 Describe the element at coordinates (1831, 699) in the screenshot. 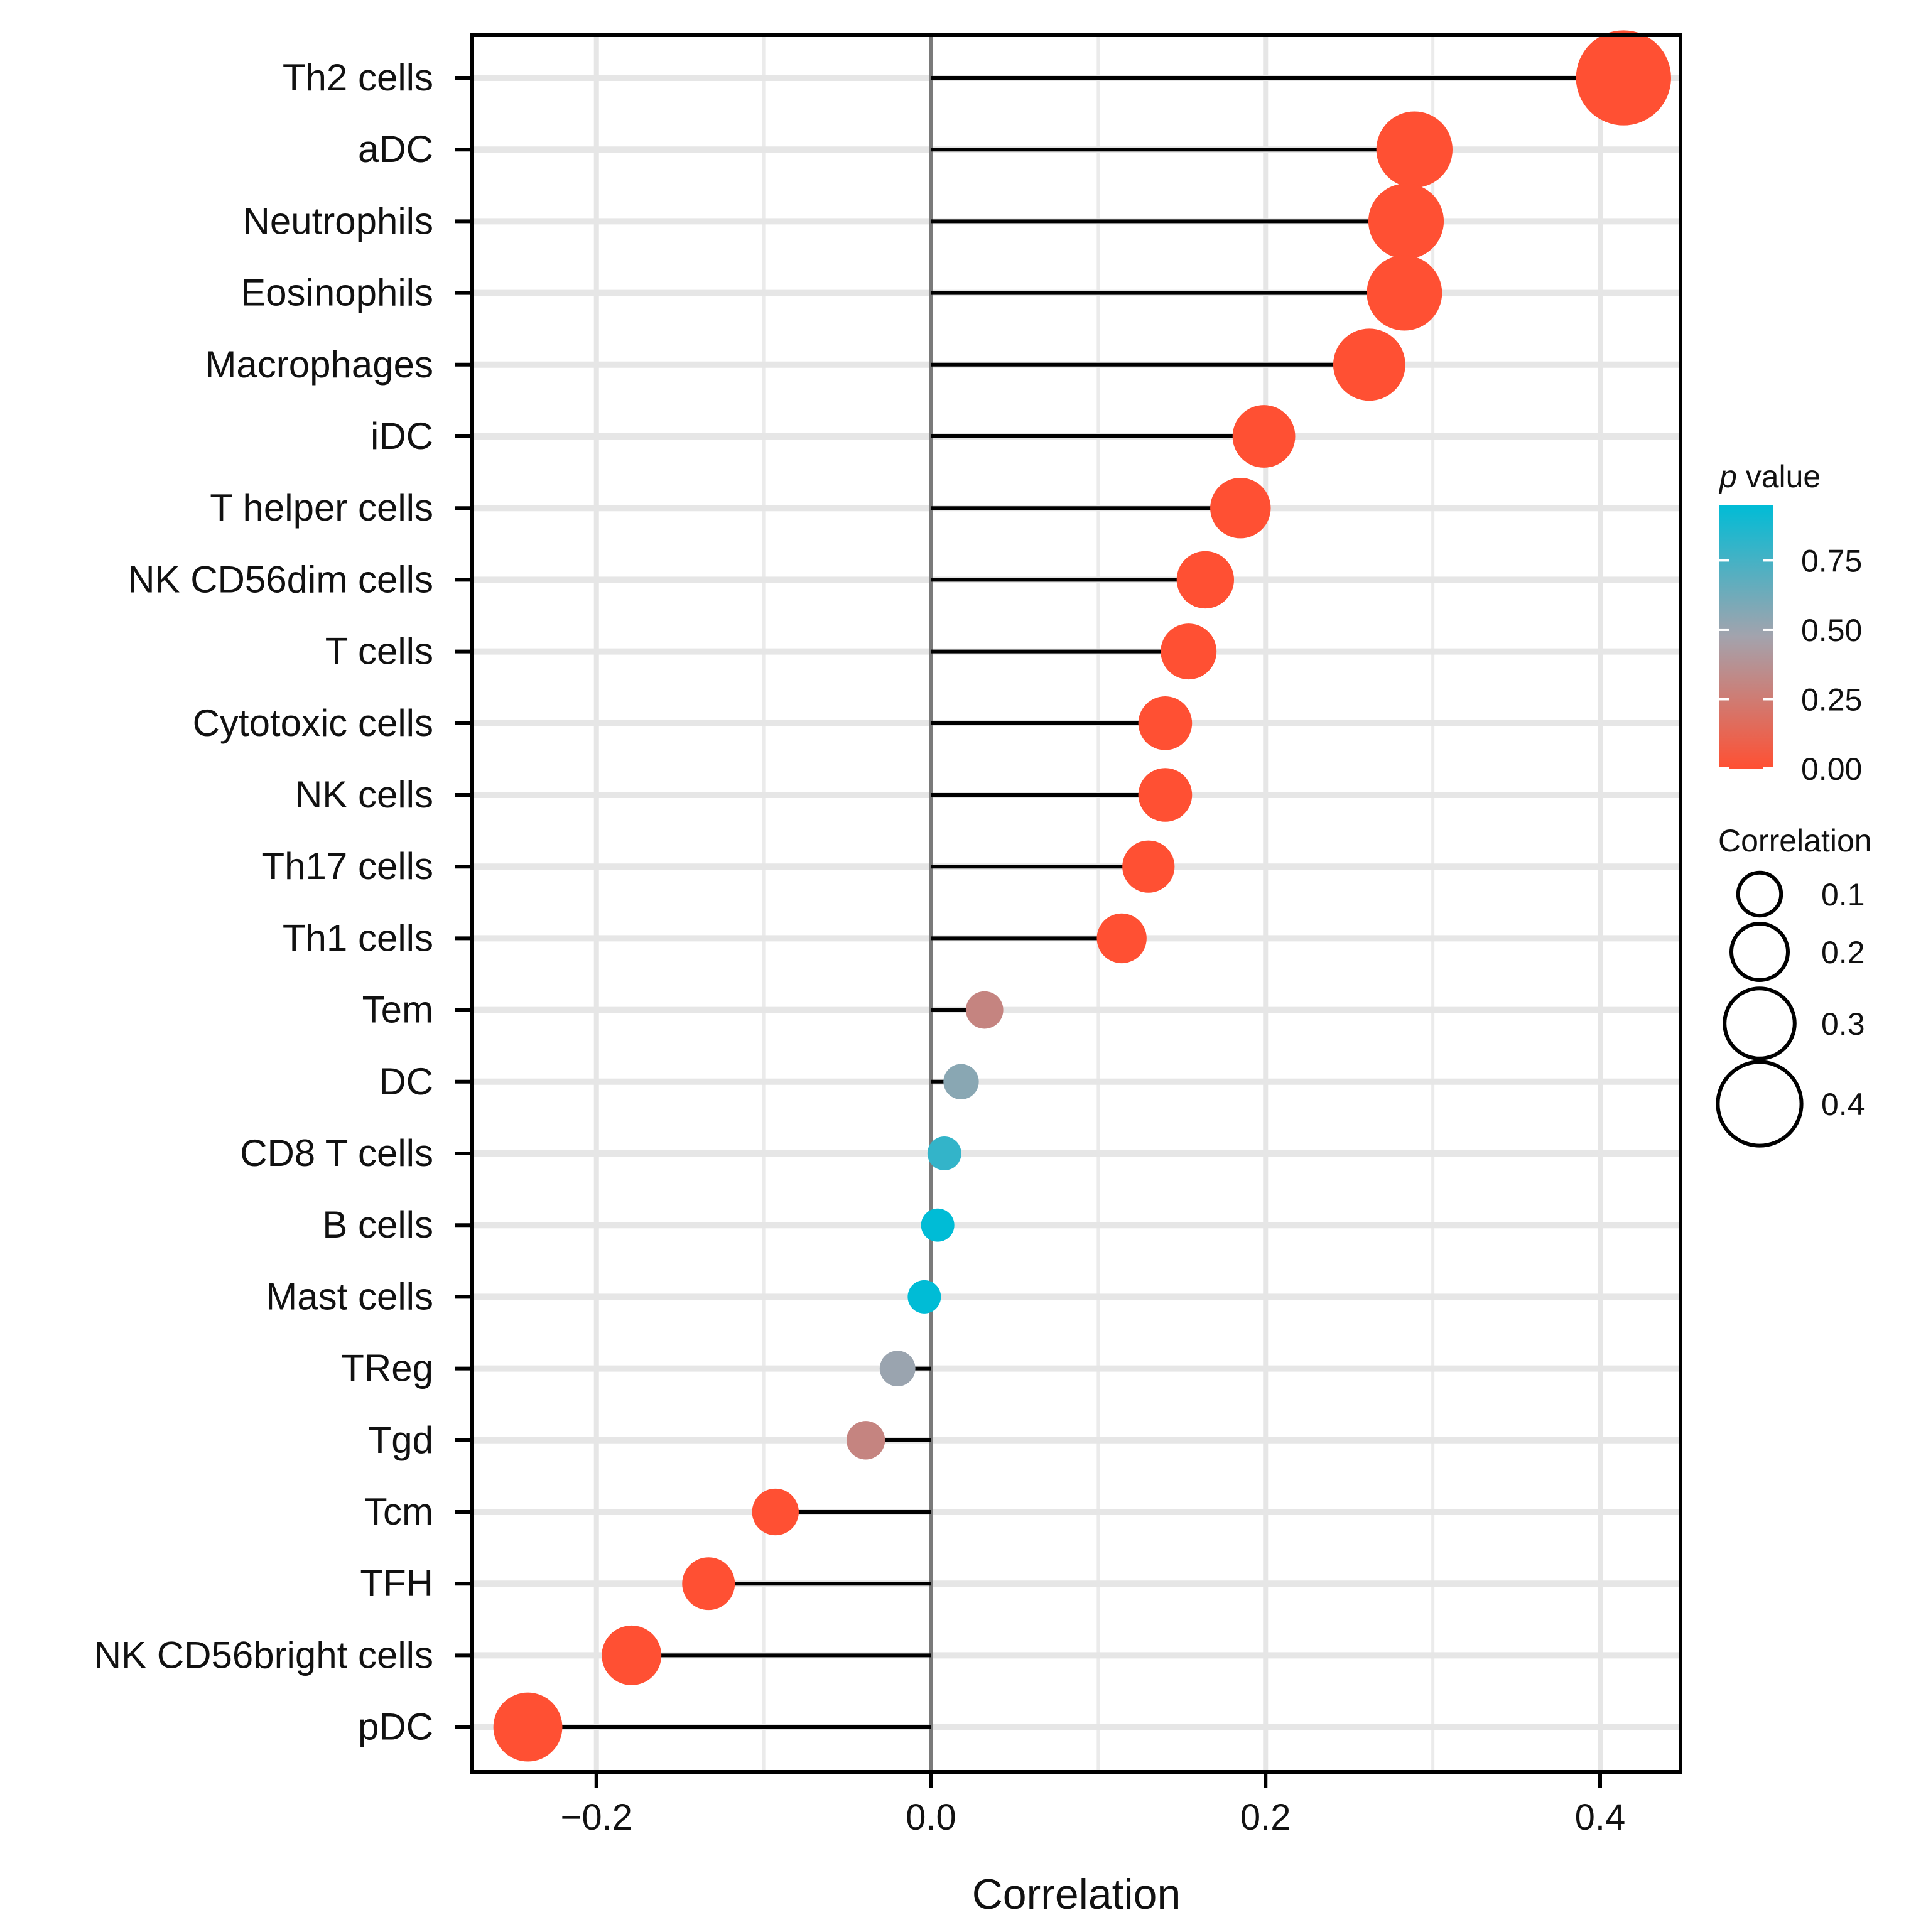

I see `colorbar-tick-label: 0.25` at that location.